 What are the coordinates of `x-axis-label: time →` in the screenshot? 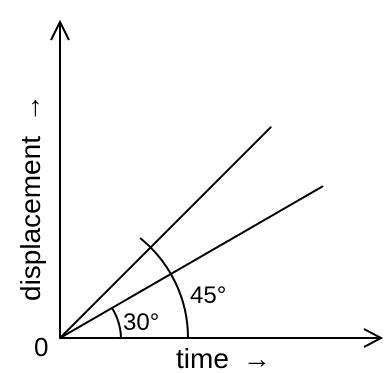 It's located at (223, 358).